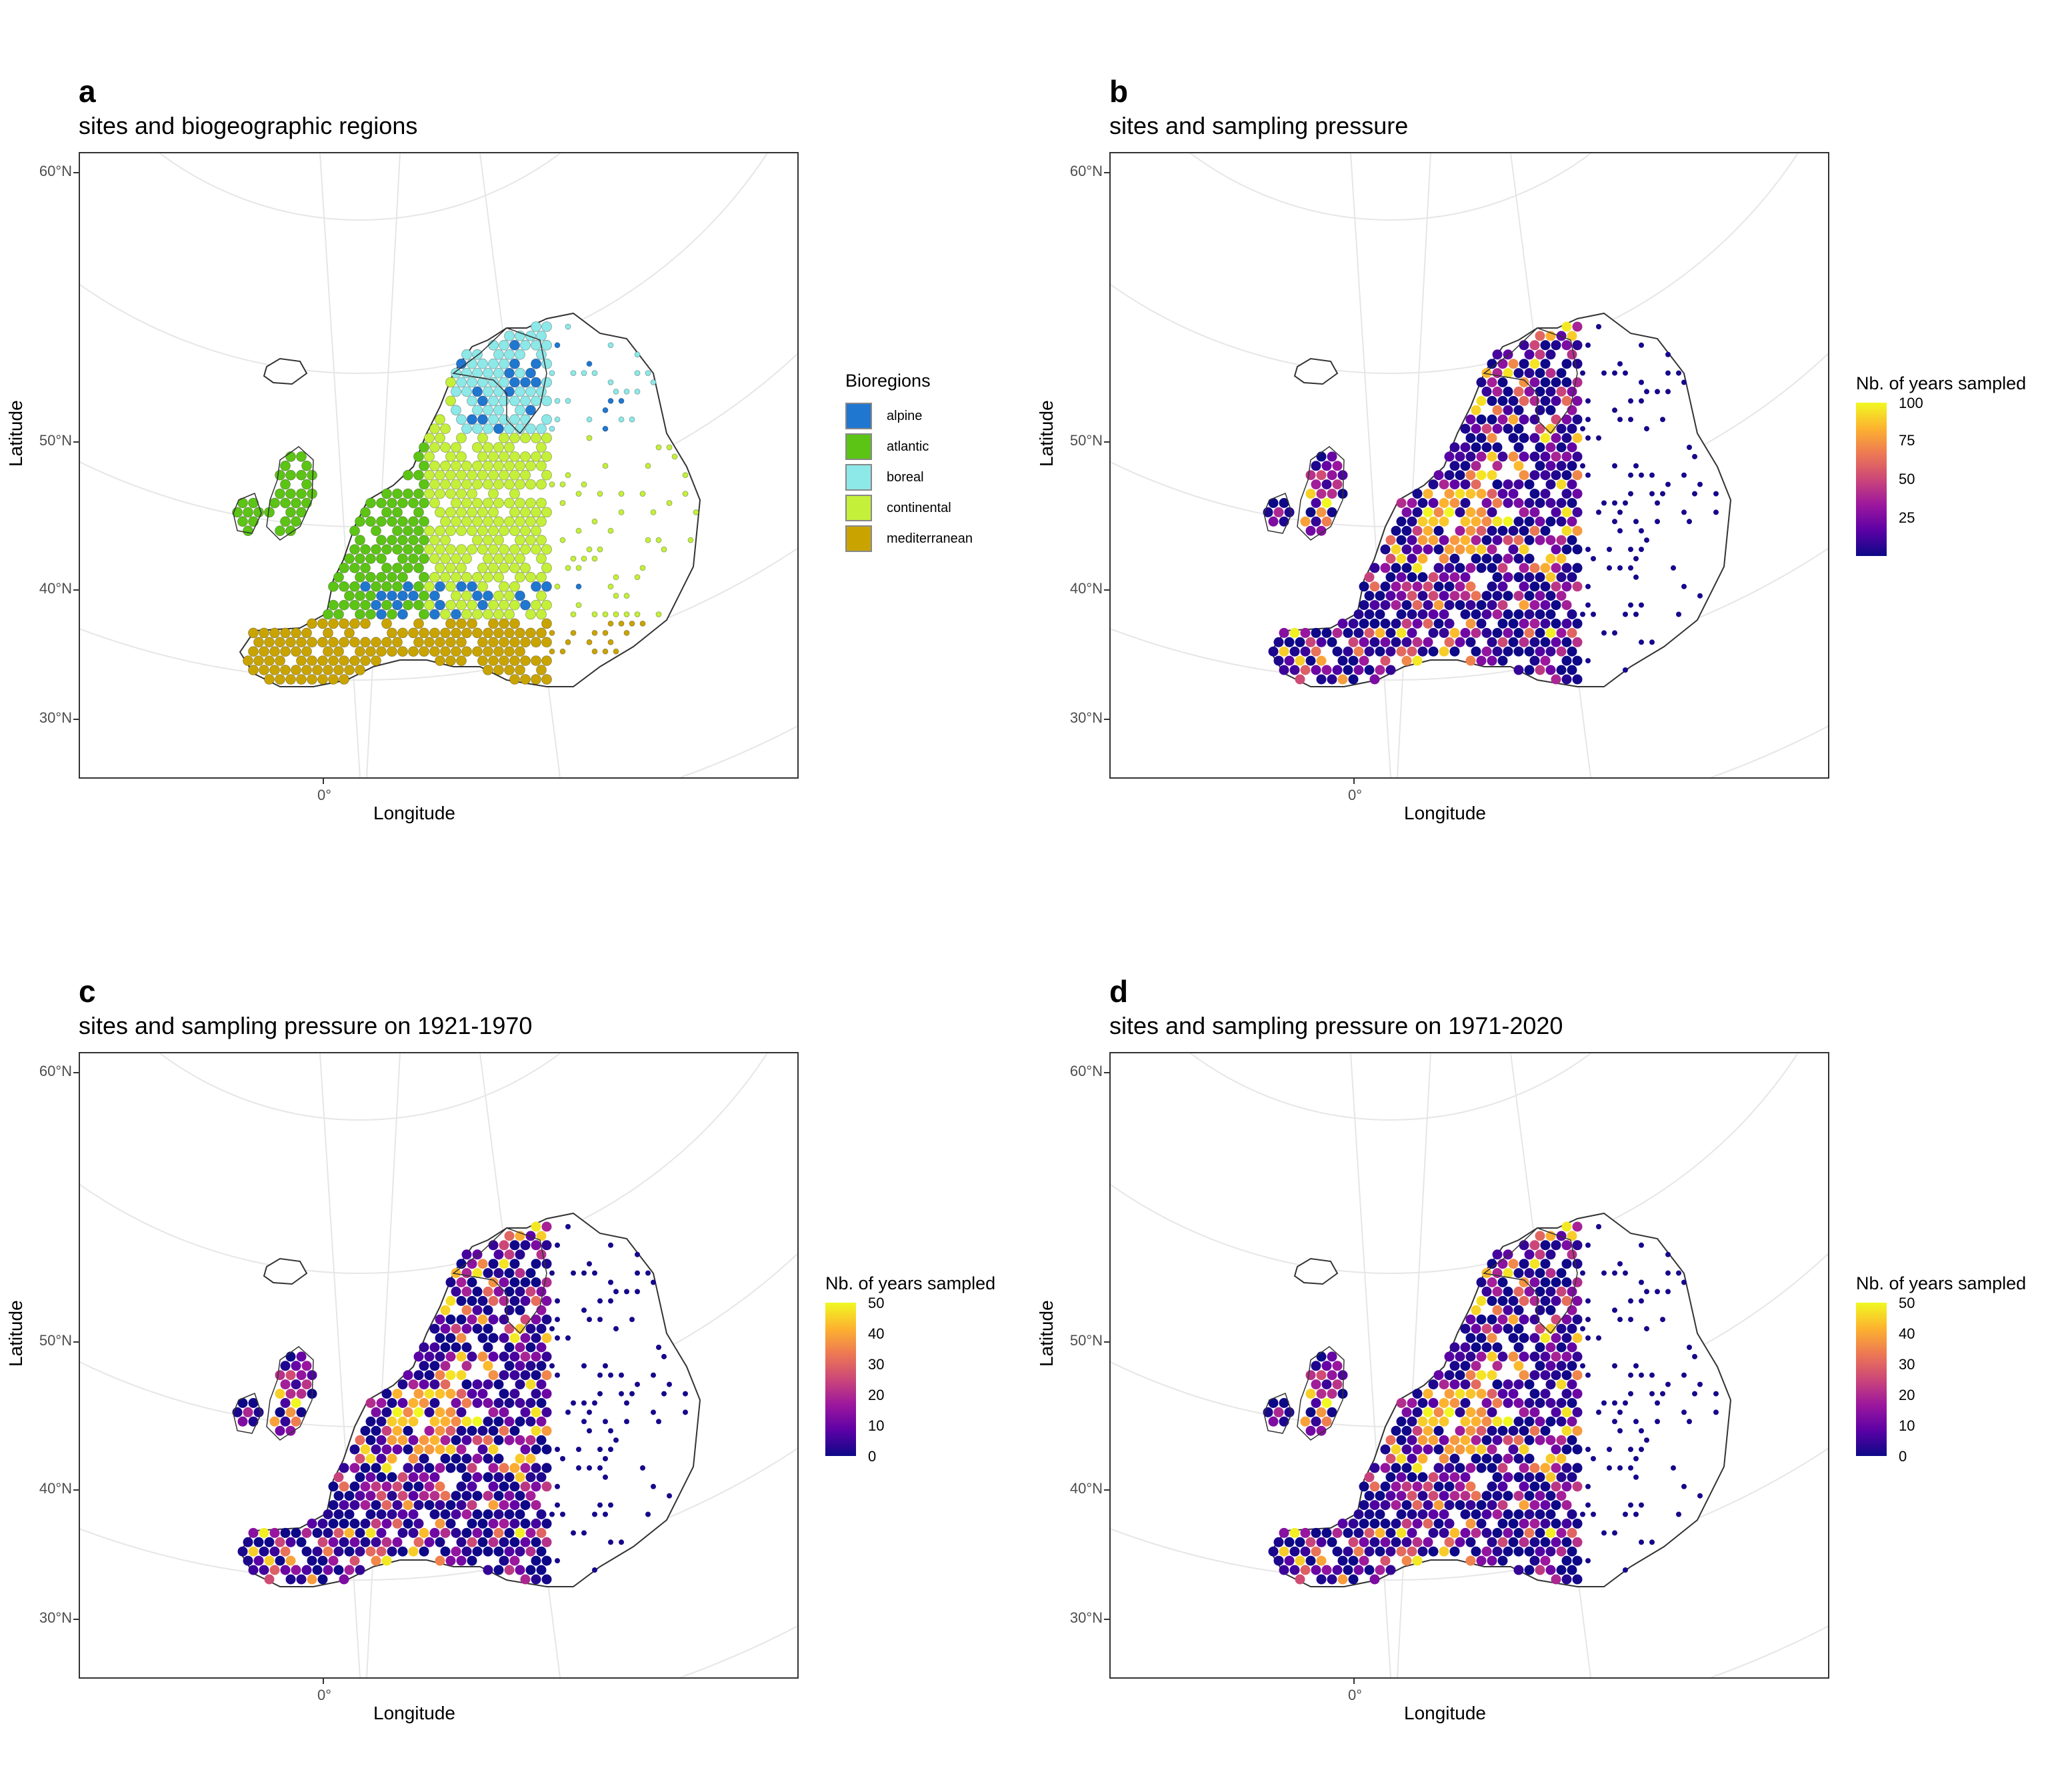 This screenshot has width=2048, height=1792. What do you see at coordinates (323, 1681) in the screenshot?
I see `lon-tick-mark` at bounding box center [323, 1681].